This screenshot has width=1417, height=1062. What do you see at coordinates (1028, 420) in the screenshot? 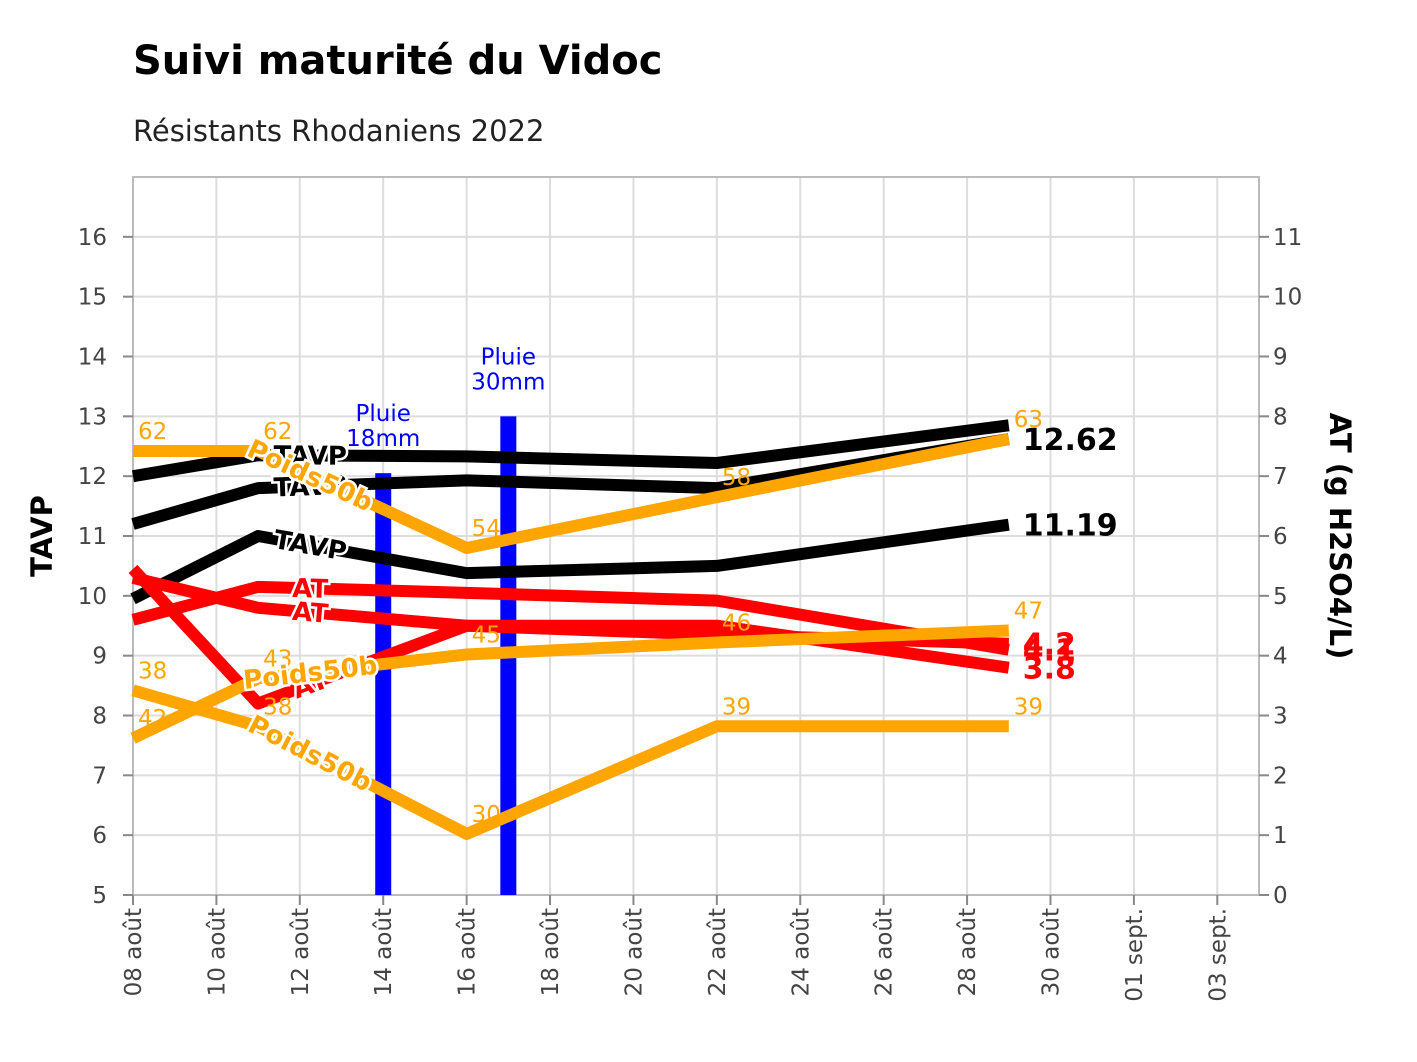
I see `data-label: 63` at bounding box center [1028, 420].